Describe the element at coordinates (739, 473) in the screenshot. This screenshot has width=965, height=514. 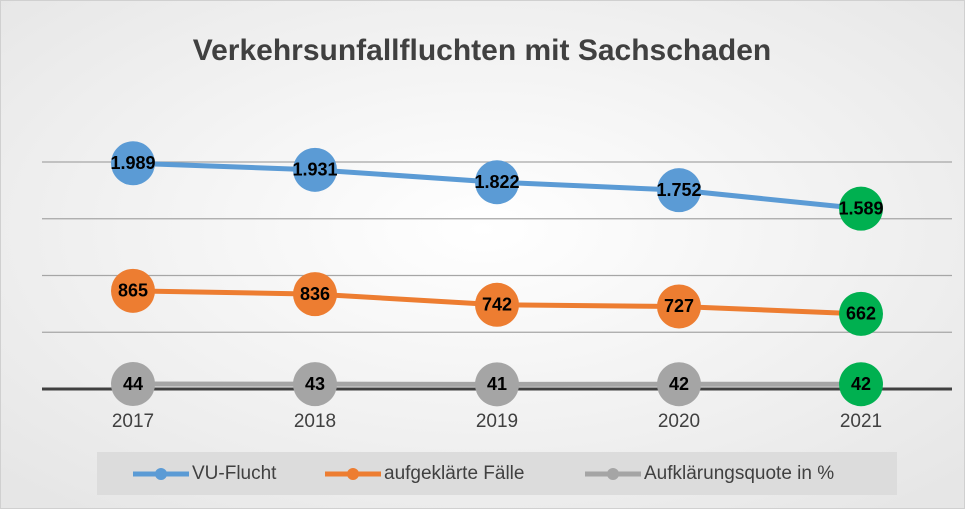
I see `legend-label: Aufklärungsquote in %` at that location.